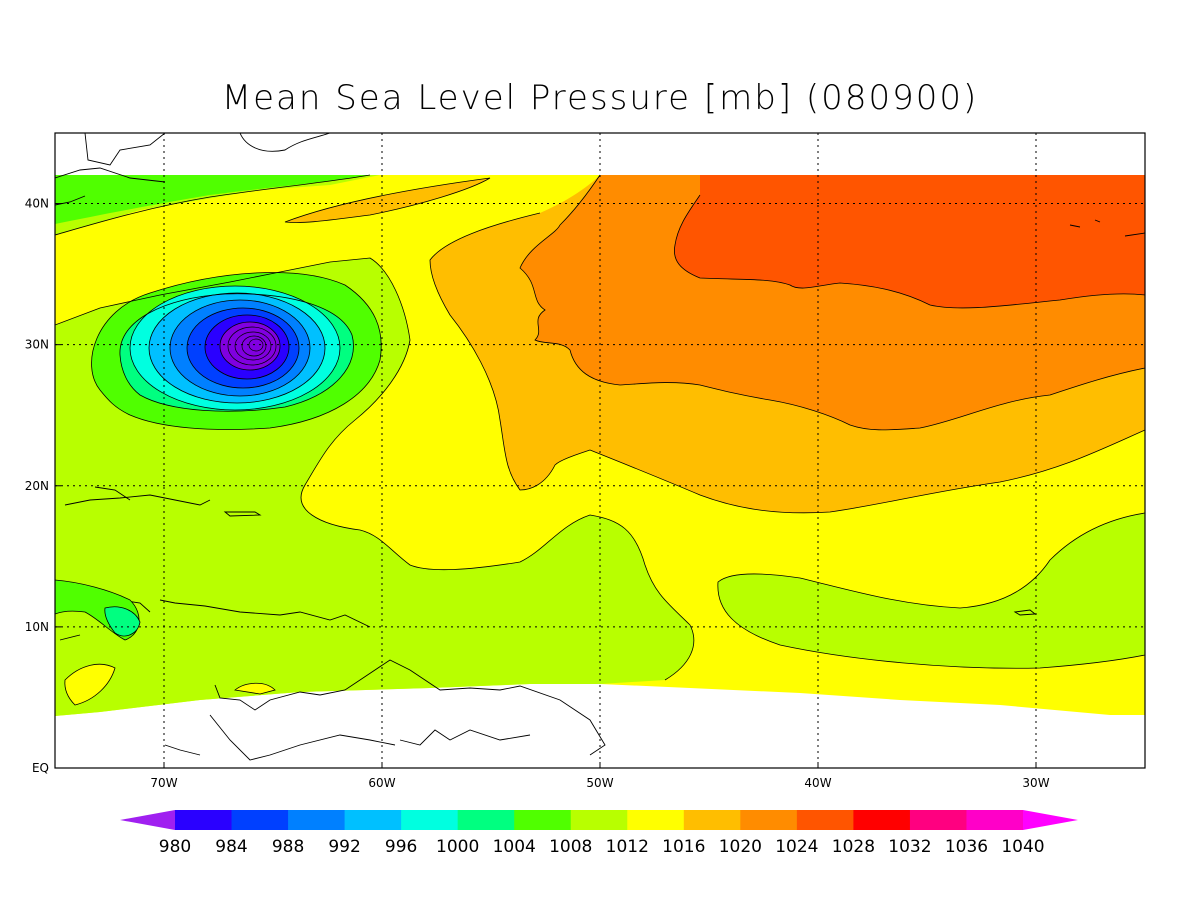 The image size is (1200, 900). I want to click on colorbar-level-label: 1008, so click(570, 847).